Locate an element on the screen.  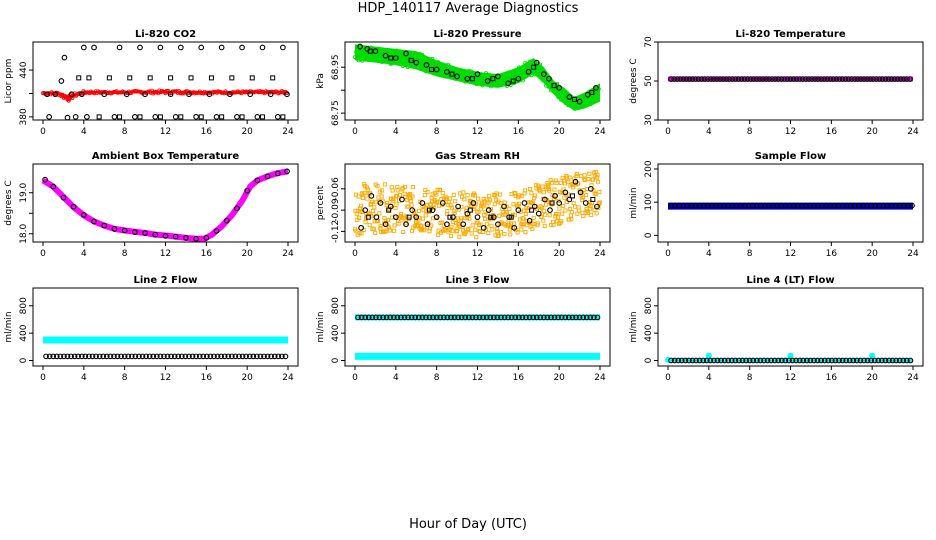
y-tick-label: 68.75 is located at coordinates (336, 113).